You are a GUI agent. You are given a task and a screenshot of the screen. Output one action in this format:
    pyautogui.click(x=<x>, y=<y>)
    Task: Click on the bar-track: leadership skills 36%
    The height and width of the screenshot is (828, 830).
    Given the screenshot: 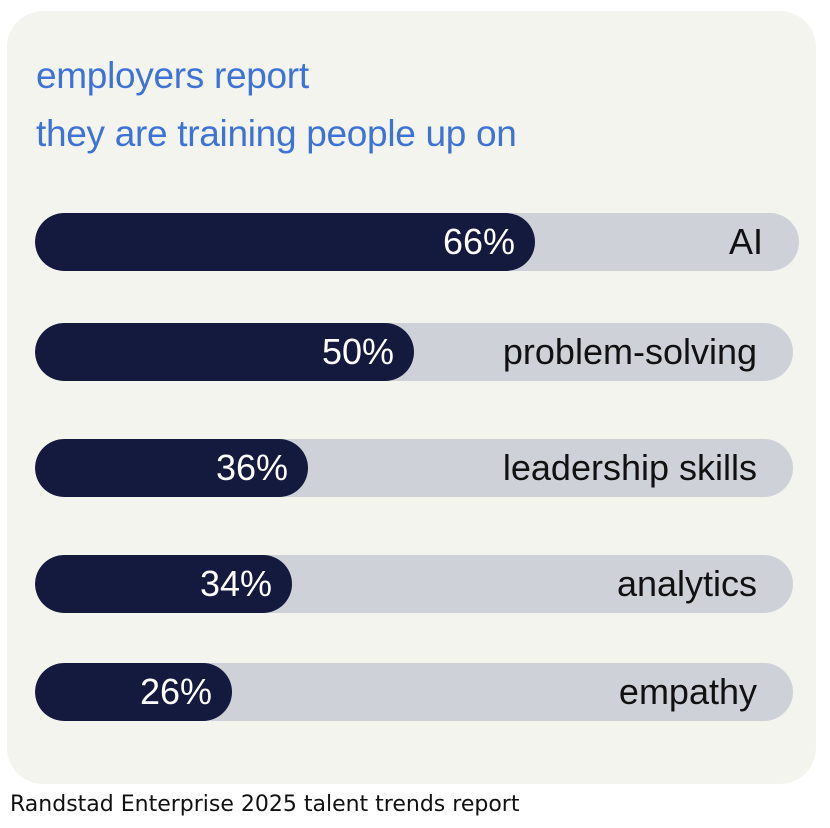 What is the action you would take?
    pyautogui.click(x=414, y=468)
    